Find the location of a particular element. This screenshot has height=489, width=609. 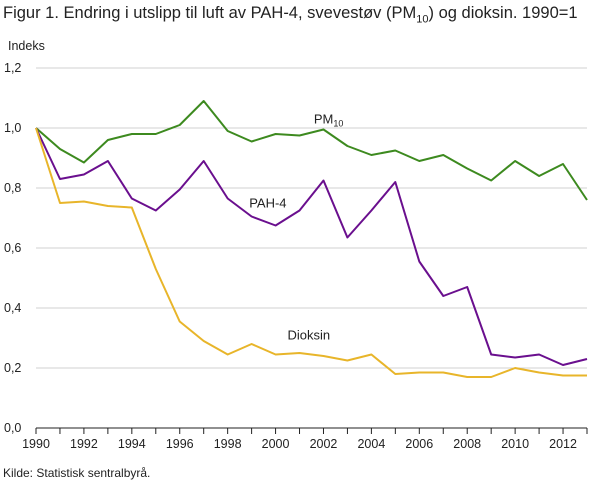

y-tick-label-6: 1,2 is located at coordinates (12, 68).